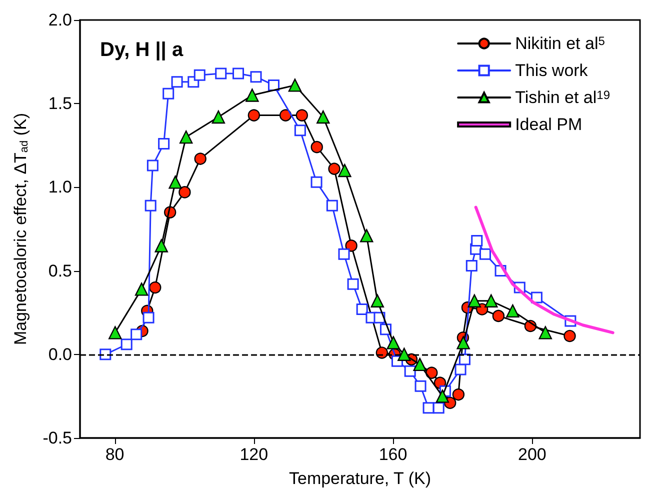  I want to click on x-tick-label: 120, so click(254, 454).